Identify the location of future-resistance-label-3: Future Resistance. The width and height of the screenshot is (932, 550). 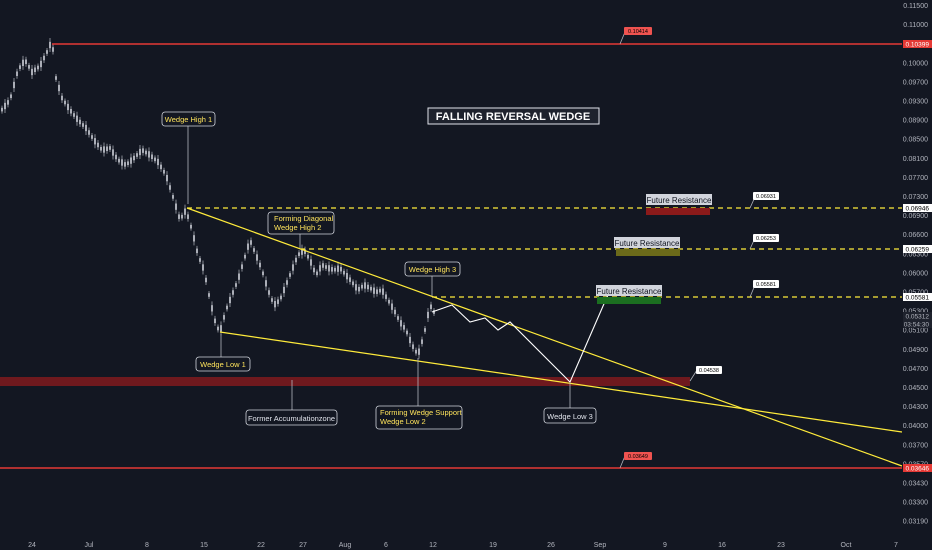
(629, 290).